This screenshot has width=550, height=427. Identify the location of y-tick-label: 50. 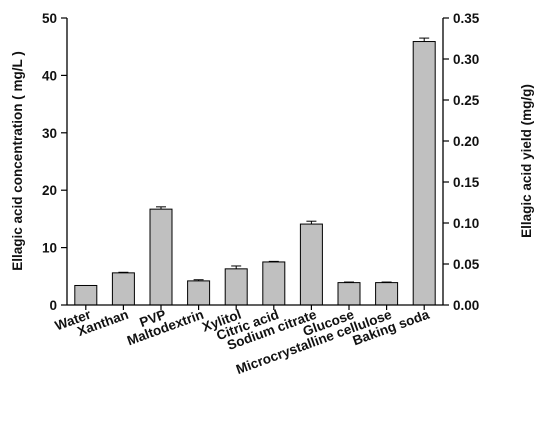
(49, 18).